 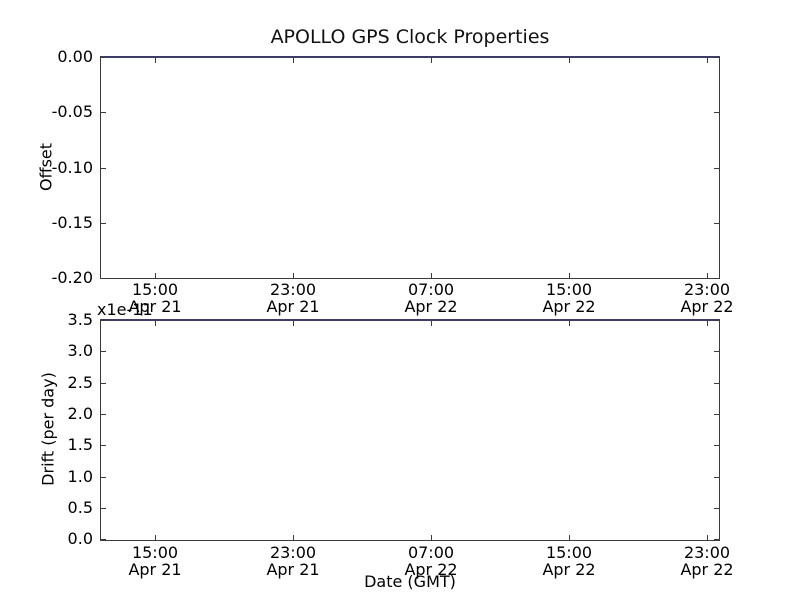 I want to click on chart-title: APOLLO GPS Clock Properties, so click(x=410, y=37).